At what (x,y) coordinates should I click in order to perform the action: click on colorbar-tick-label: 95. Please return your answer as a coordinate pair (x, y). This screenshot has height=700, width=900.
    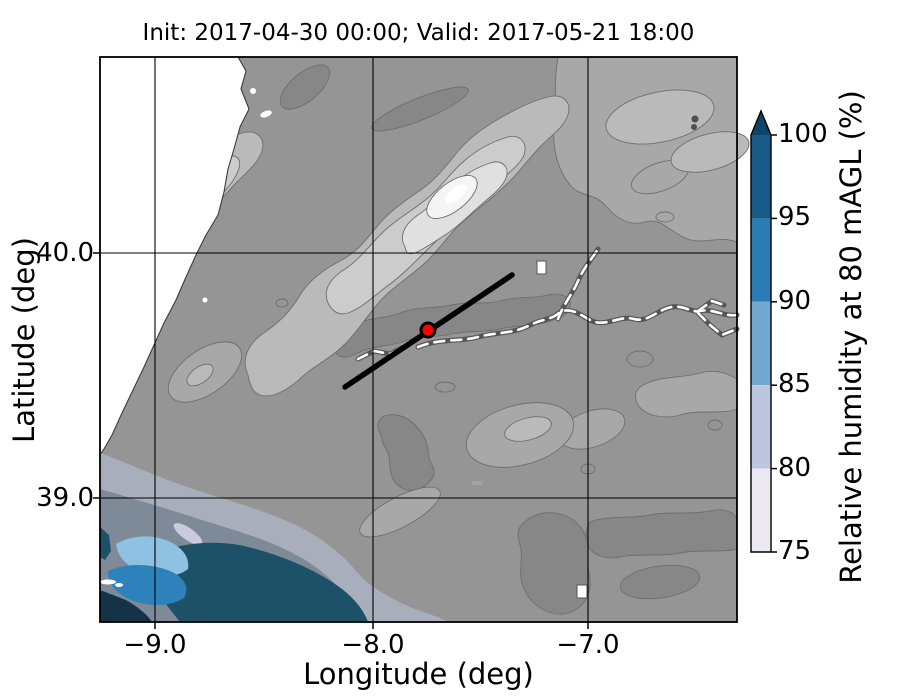
    Looking at the image, I should click on (795, 217).